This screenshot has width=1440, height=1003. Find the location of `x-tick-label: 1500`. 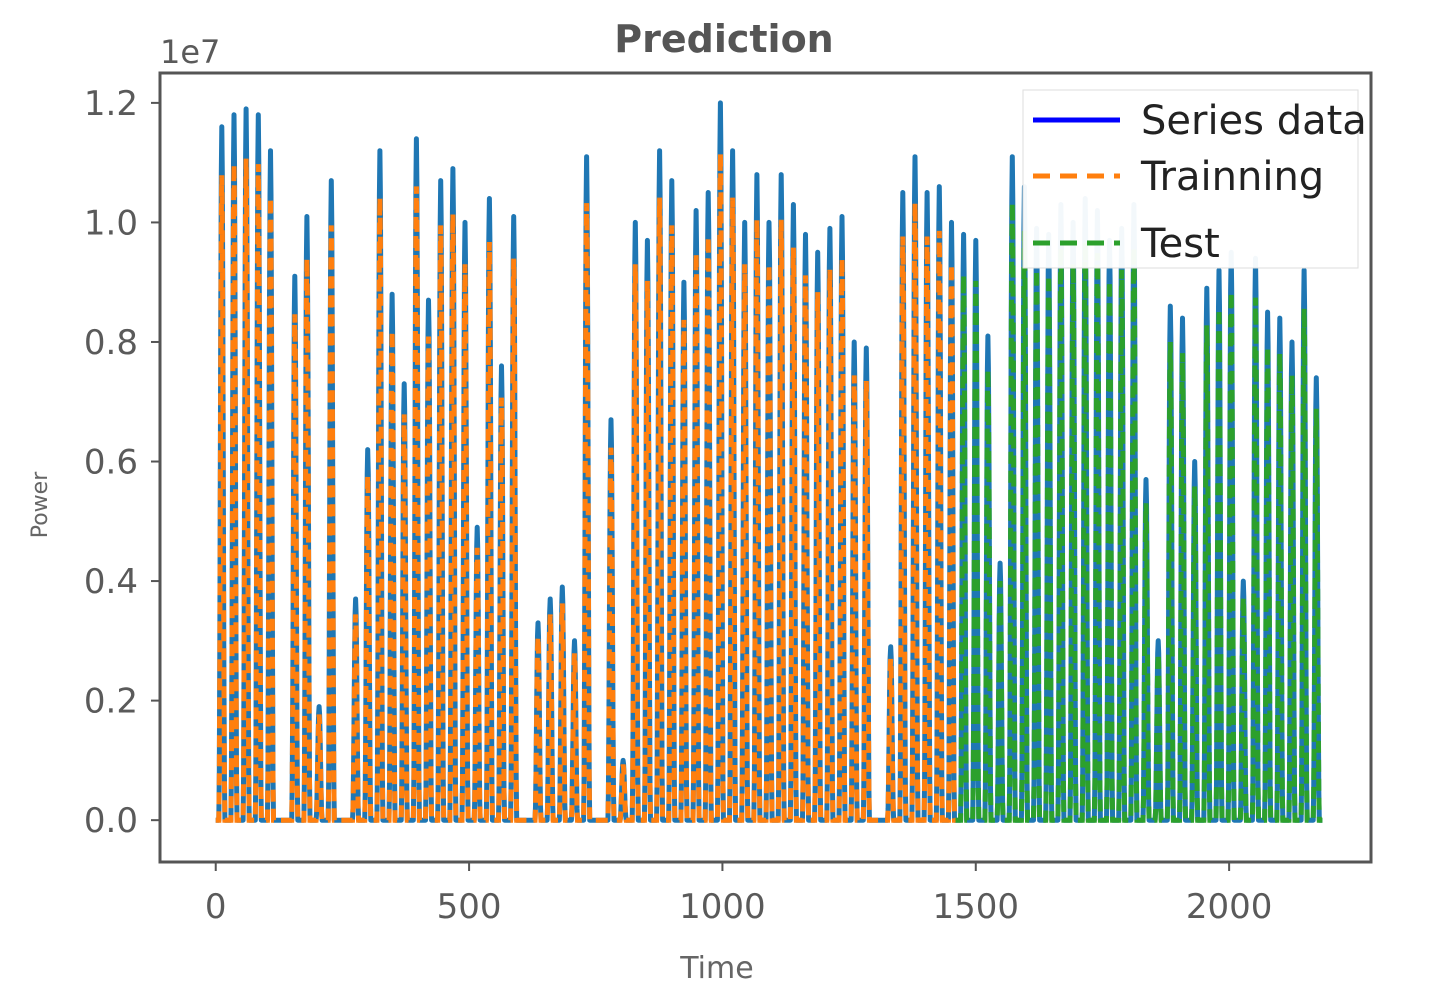

x-tick-label: 1500 is located at coordinates (976, 907).